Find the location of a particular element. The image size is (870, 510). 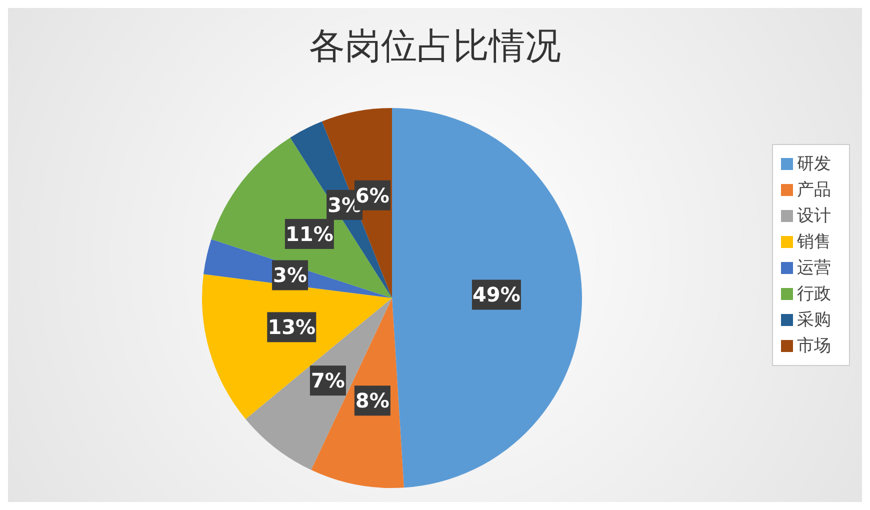

data-label: 49% is located at coordinates (496, 294).